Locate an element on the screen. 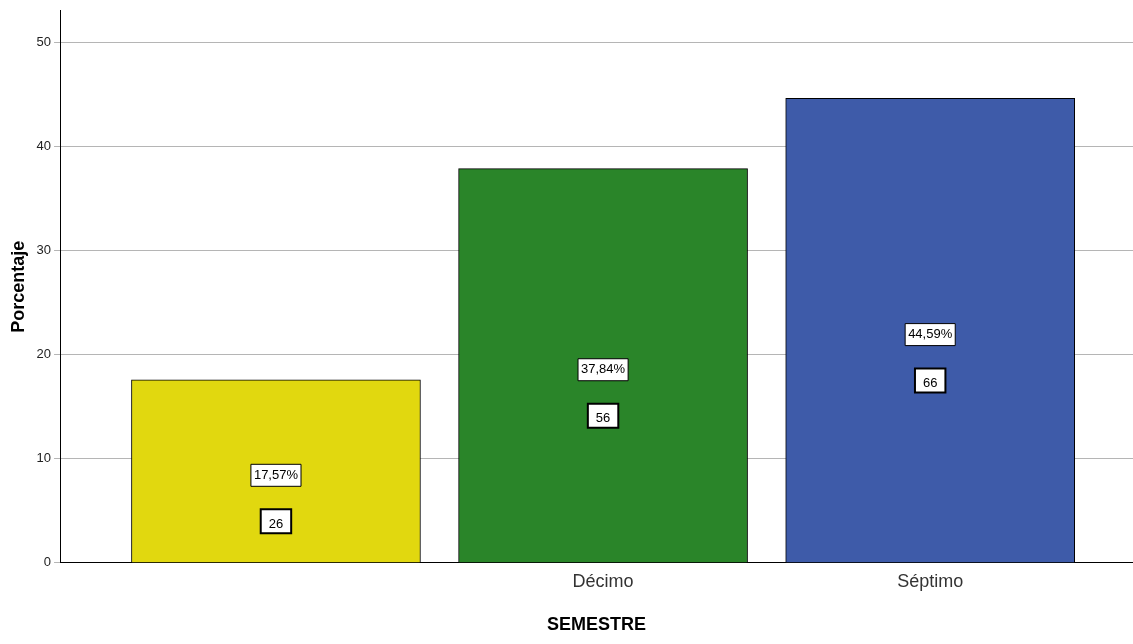 This screenshot has width=1133, height=644. annotation: 56 is located at coordinates (603, 418).